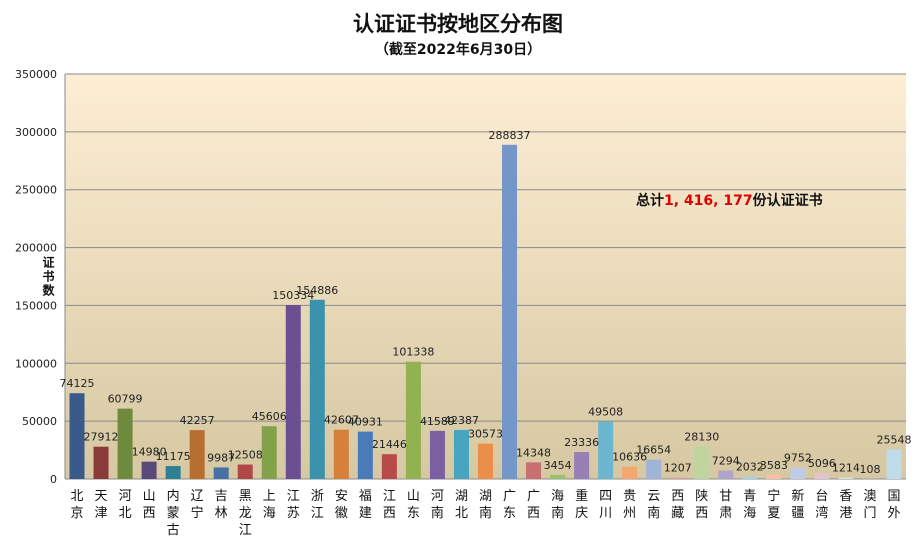 The width and height of the screenshot is (917, 549). I want to click on x-tick-label: 藏, so click(677, 513).